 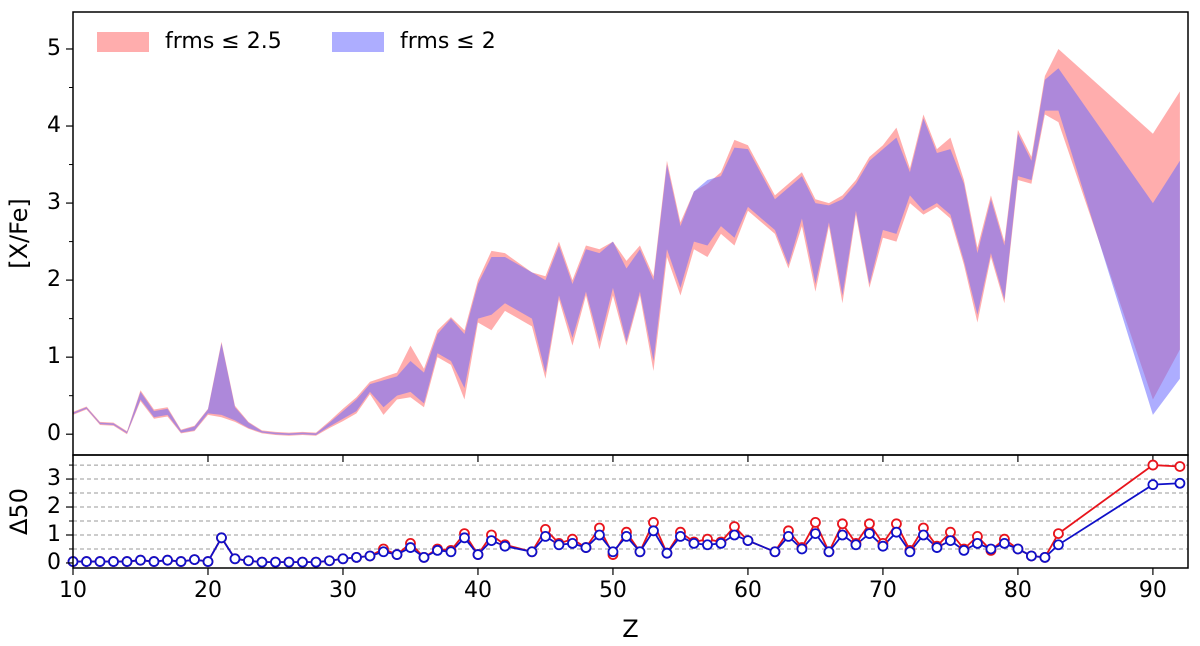 What do you see at coordinates (448, 41) in the screenshot?
I see `legend-label: frms ≤ 2` at bounding box center [448, 41].